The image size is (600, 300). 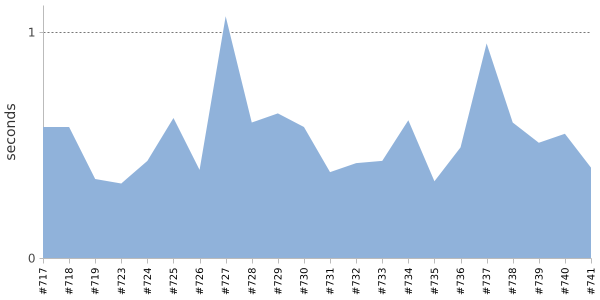 I want to click on x-tick-label: #726, so click(x=200, y=281).